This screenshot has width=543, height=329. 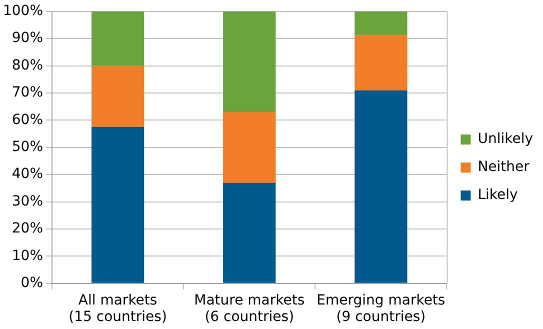 I want to click on x-tick-label: Mature markets (6 countries), so click(x=249, y=309).